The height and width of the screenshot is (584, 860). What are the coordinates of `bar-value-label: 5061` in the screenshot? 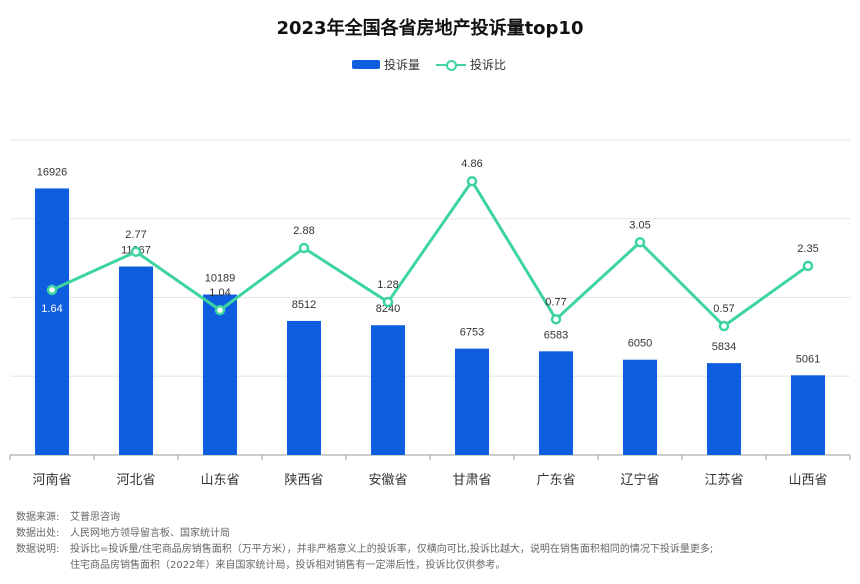 It's located at (808, 359).